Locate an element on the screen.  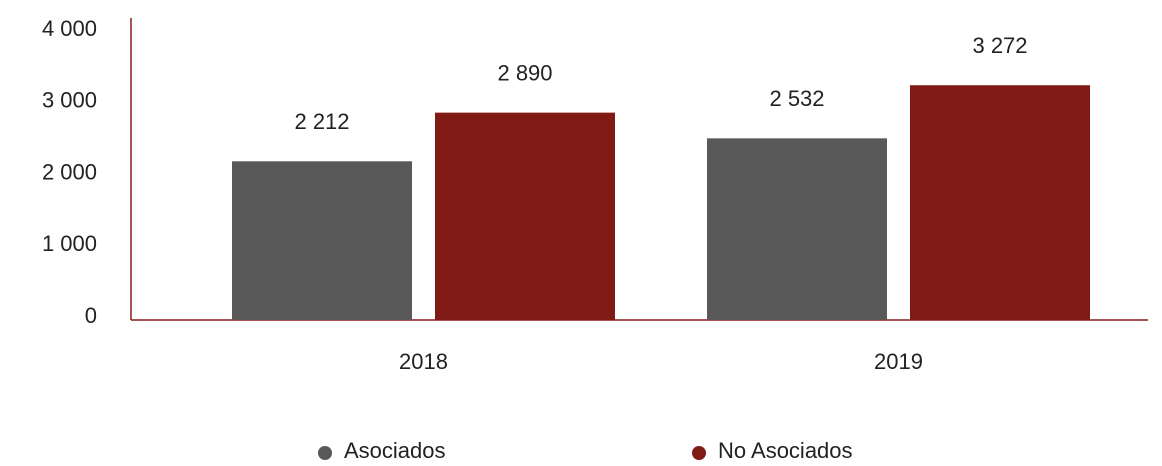
value-label: 2 532 is located at coordinates (796, 98).